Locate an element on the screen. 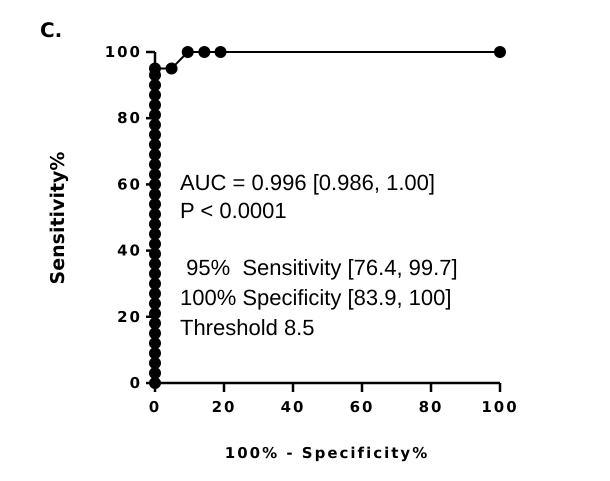 The image size is (610, 481). y-tick-label: 60 is located at coordinates (129, 184).